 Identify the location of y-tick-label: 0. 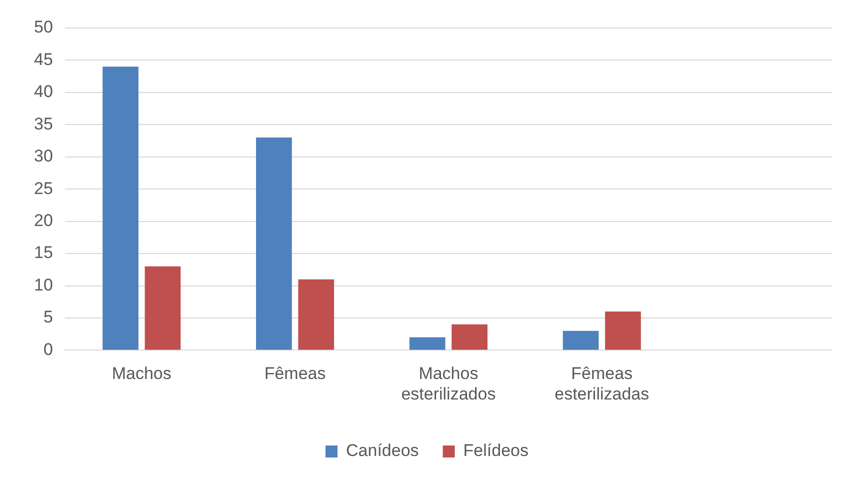
(48, 349).